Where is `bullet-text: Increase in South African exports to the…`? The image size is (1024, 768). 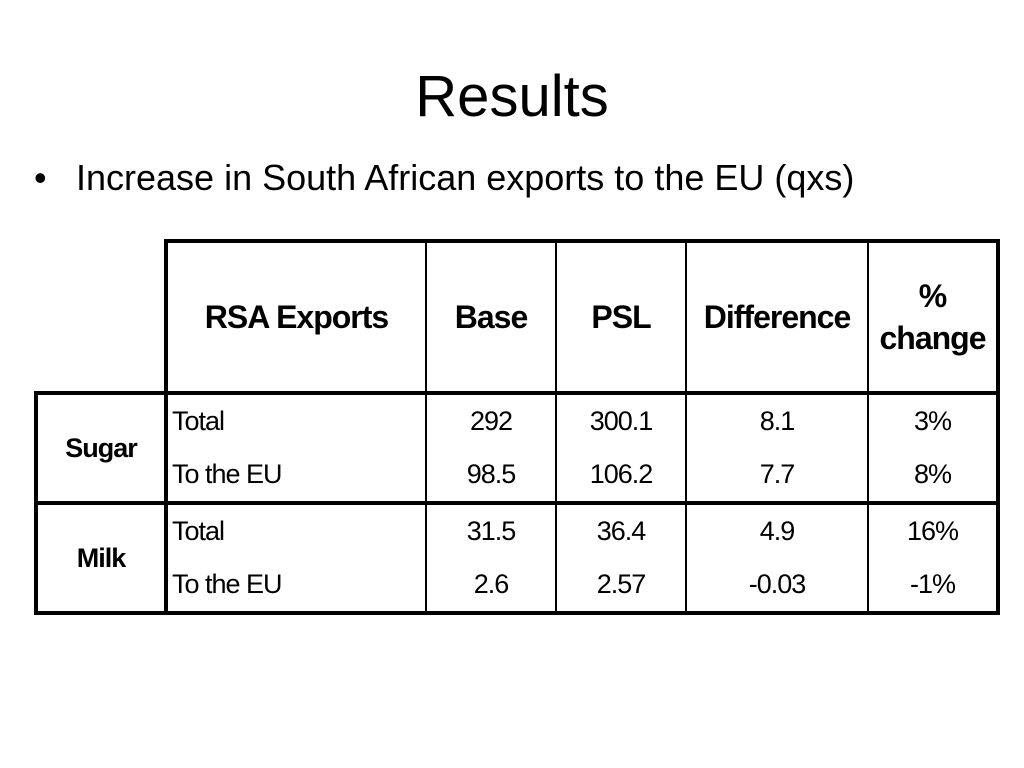 bullet-text: Increase in South African exports to the… is located at coordinates (465, 177).